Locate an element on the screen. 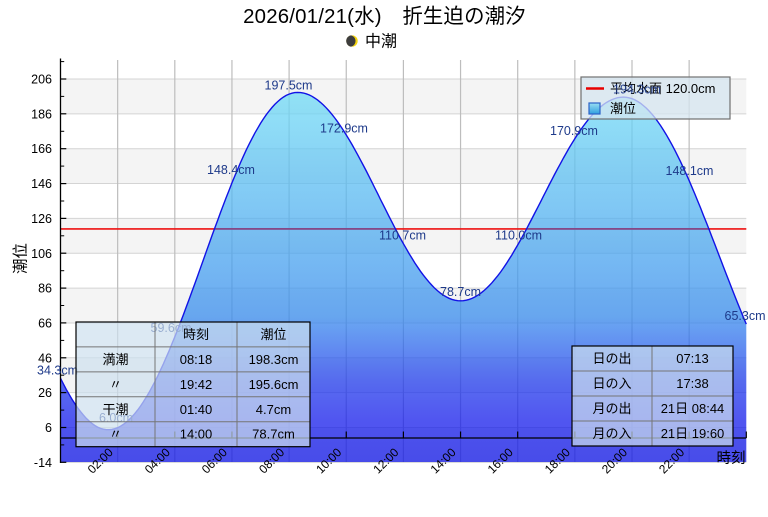 The height and width of the screenshot is (517, 768). svg-text: 4.7cm is located at coordinates (273, 409).